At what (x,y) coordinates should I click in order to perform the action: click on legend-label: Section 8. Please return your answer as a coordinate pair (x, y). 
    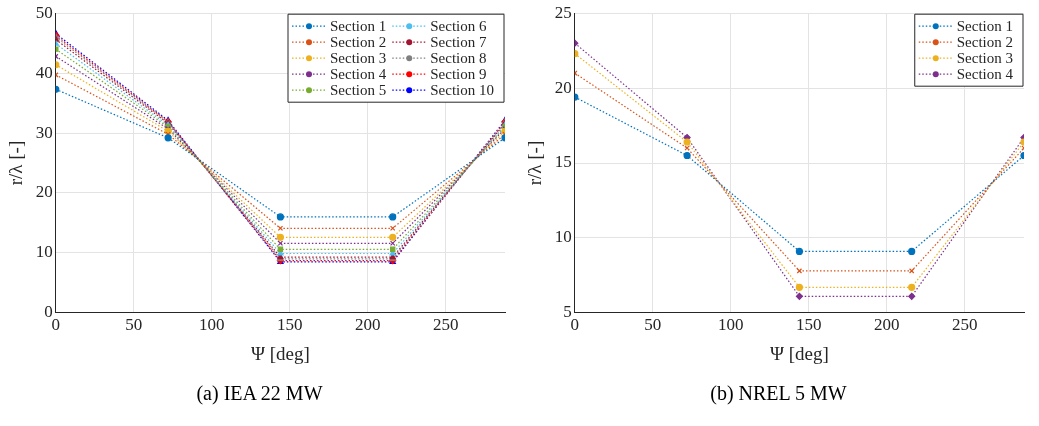
    Looking at the image, I should click on (458, 58).